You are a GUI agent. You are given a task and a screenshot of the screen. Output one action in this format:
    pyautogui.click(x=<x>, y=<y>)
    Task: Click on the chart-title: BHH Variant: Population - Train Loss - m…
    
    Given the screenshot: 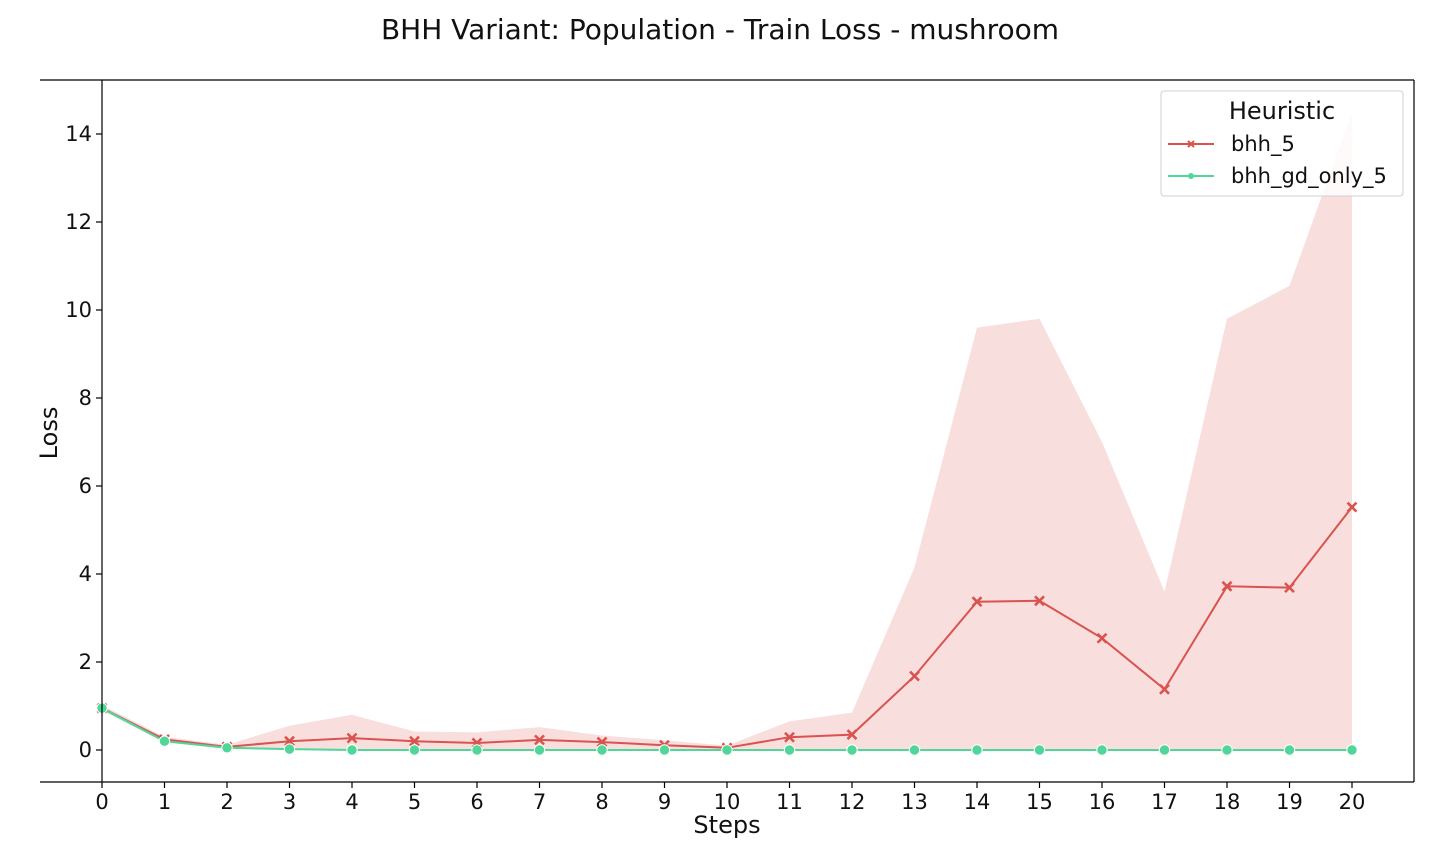 What is the action you would take?
    pyautogui.click(x=720, y=29)
    